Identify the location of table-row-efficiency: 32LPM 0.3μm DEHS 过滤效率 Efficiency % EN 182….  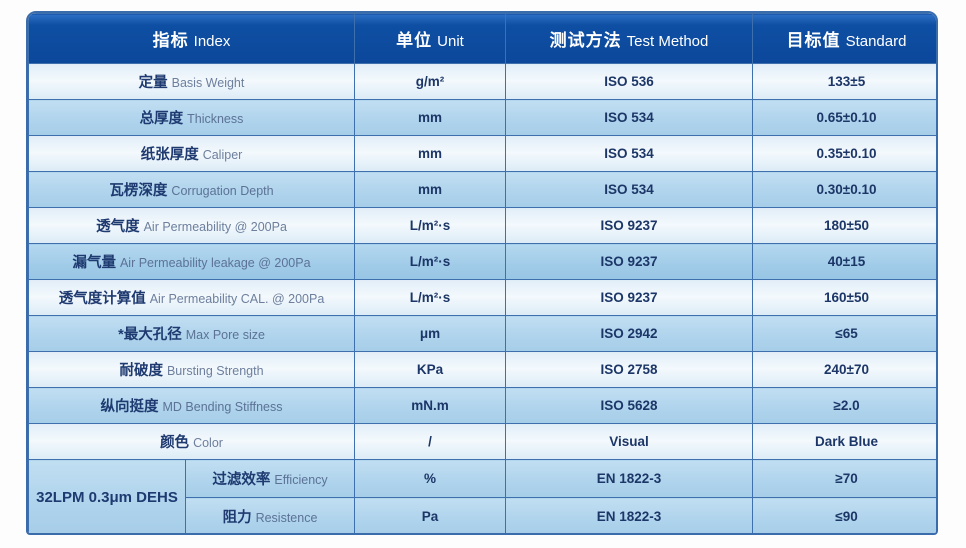
(482, 496).